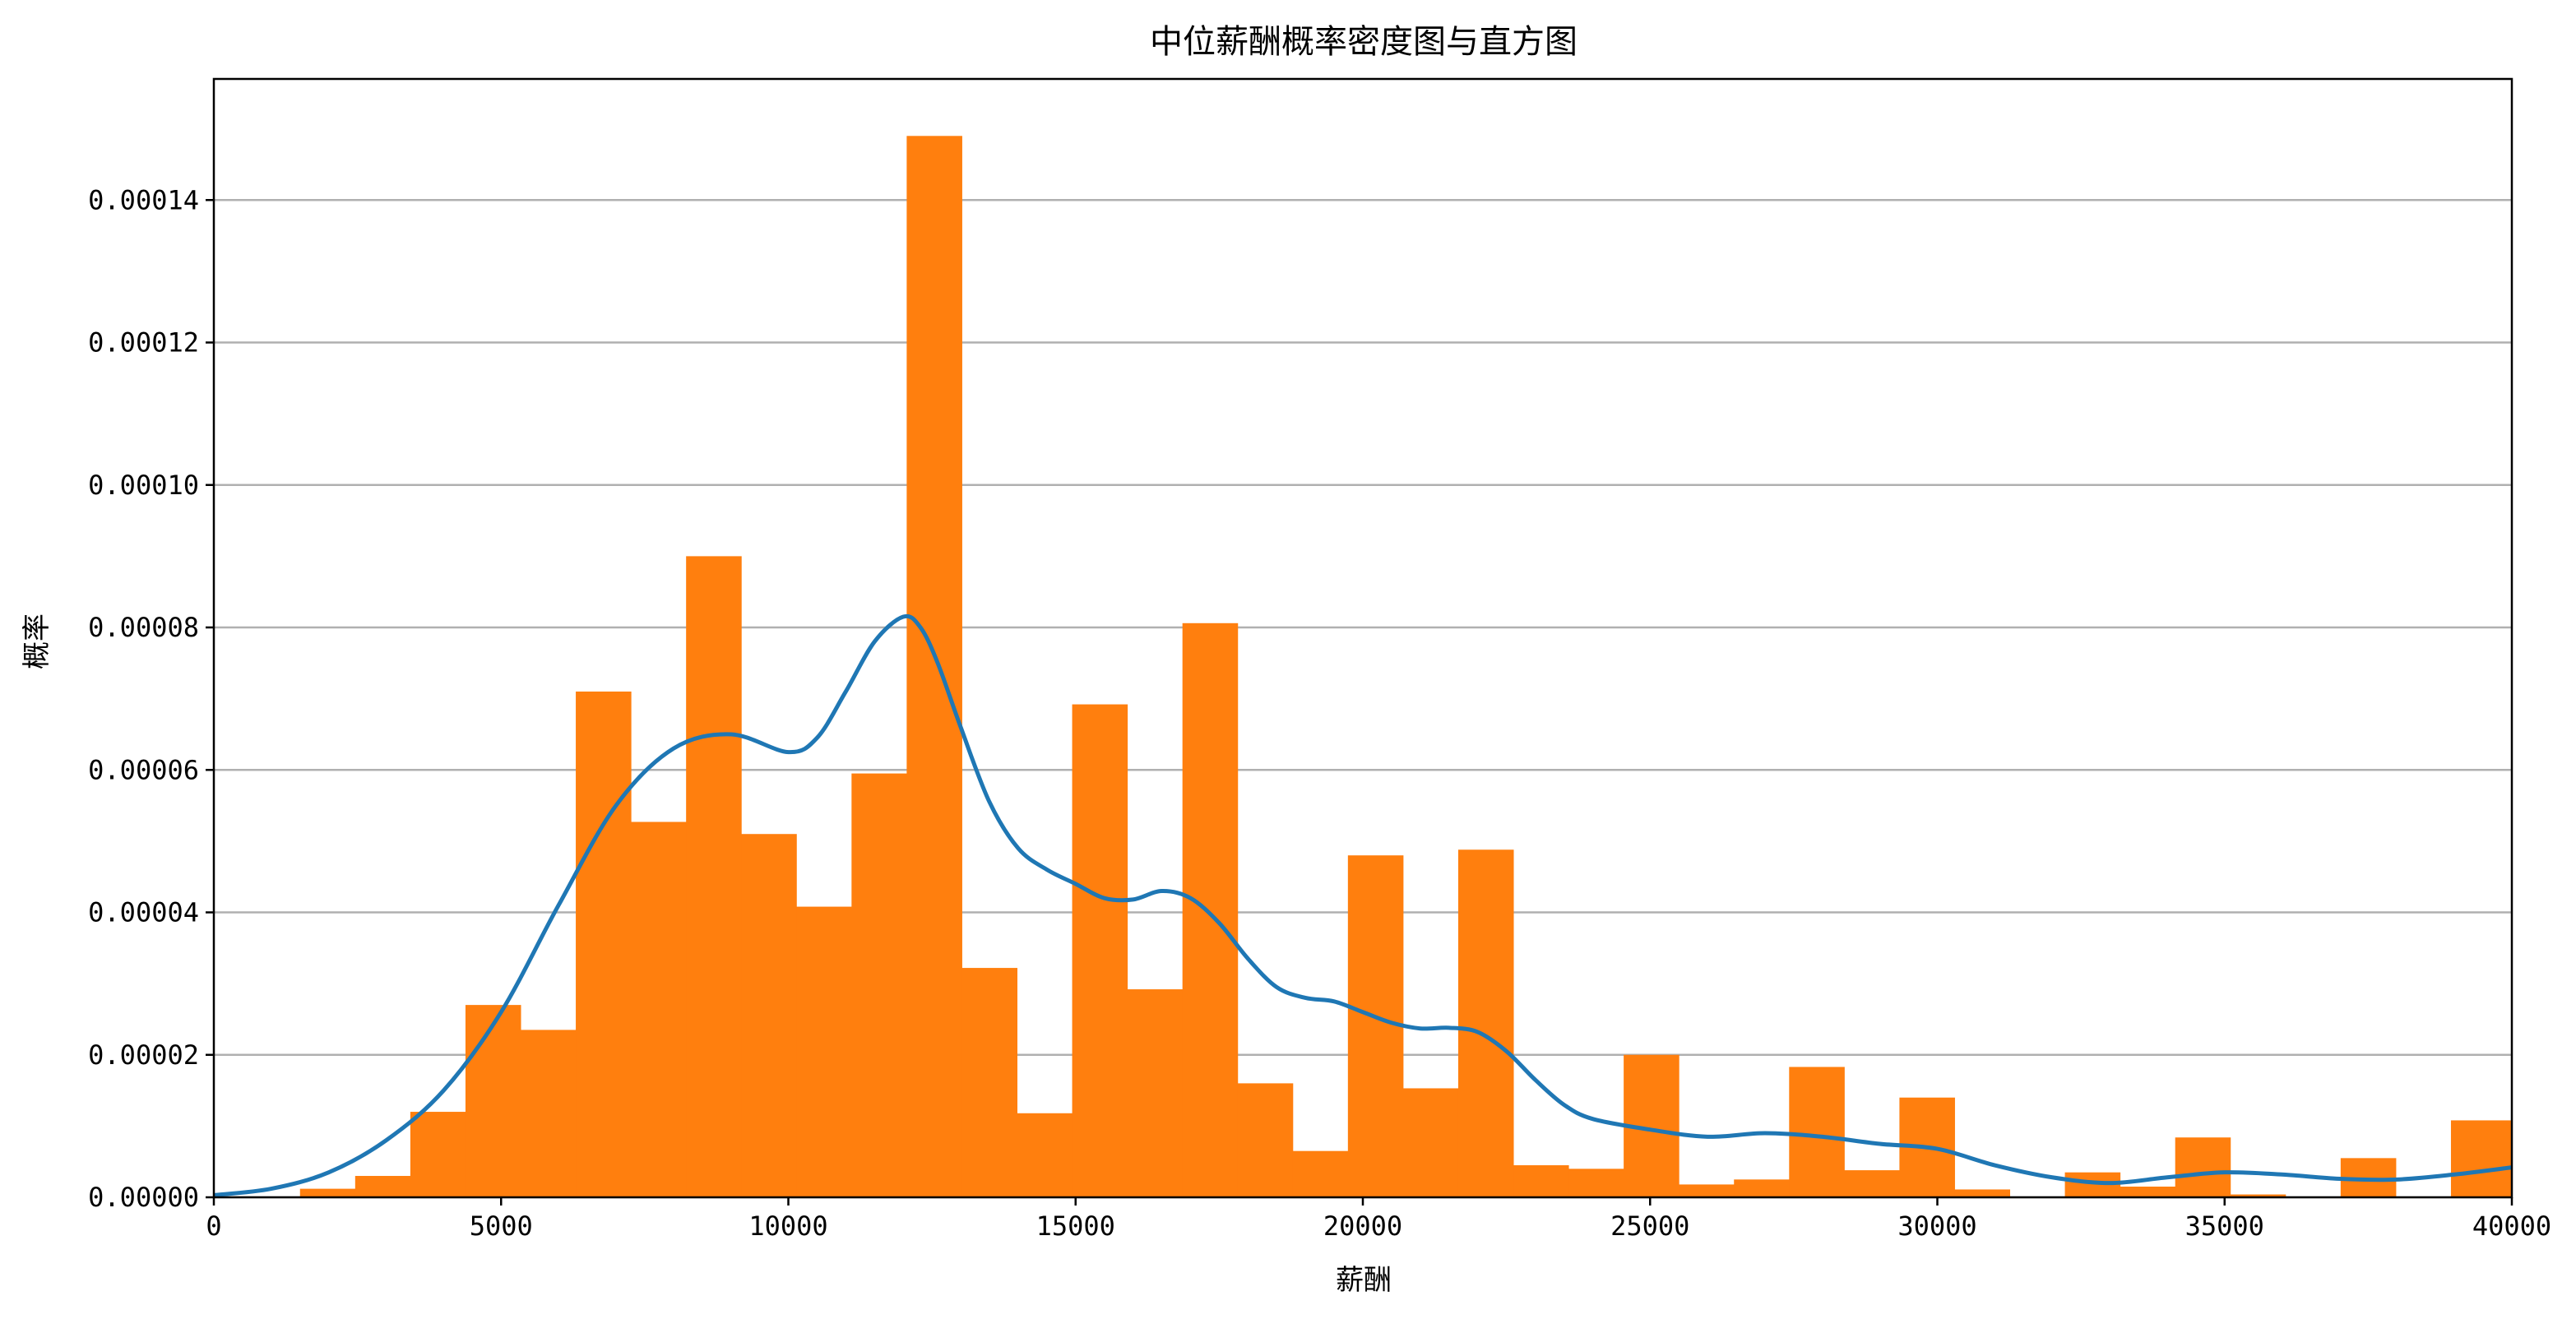 The height and width of the screenshot is (1319, 2576). I want to click on x-tick-label: 0, so click(213, 1226).